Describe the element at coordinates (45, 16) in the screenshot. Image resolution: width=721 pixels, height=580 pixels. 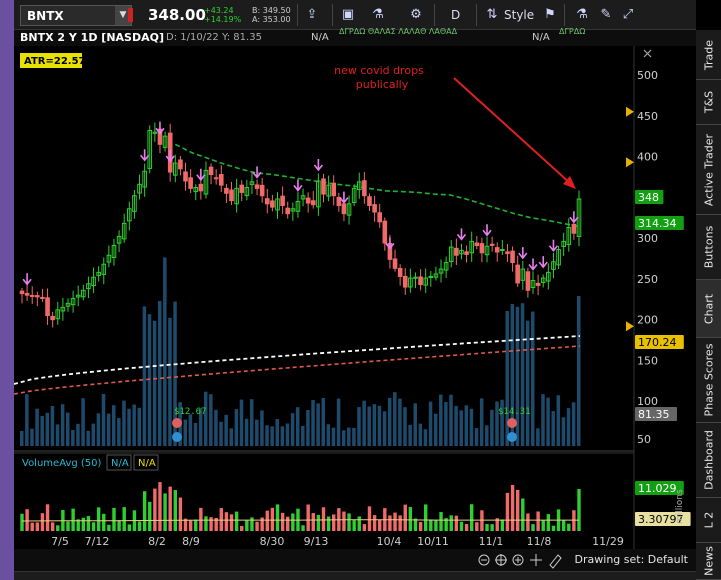
I see `symbol-input: BNTX` at that location.